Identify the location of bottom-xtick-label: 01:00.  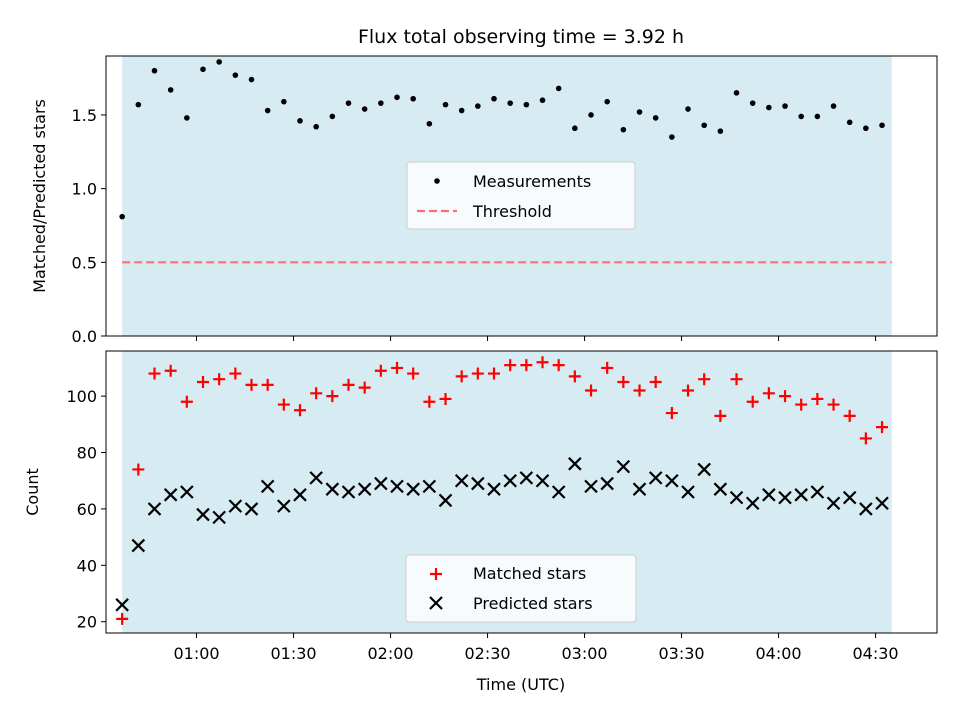
(196, 653).